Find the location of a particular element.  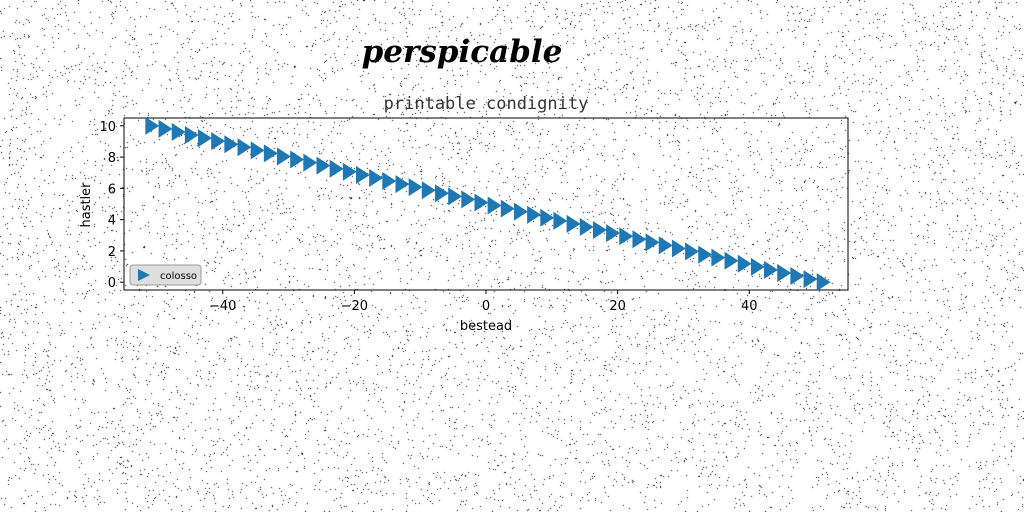

y-tick-label: 0 is located at coordinates (112, 283).